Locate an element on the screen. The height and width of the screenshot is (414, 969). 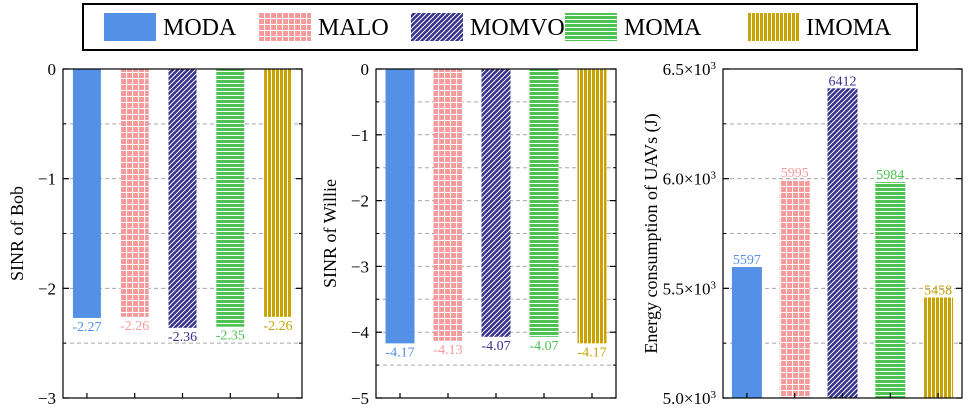
value-label-malo: -2.26 is located at coordinates (134, 326).